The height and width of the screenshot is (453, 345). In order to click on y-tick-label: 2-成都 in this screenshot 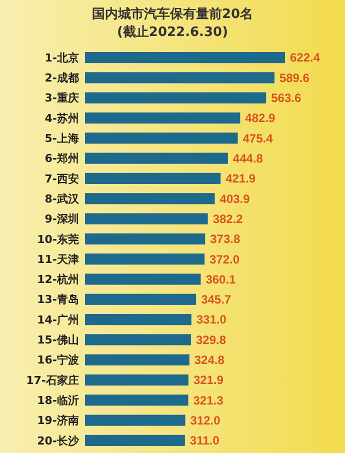, I will do `click(61, 78)`.